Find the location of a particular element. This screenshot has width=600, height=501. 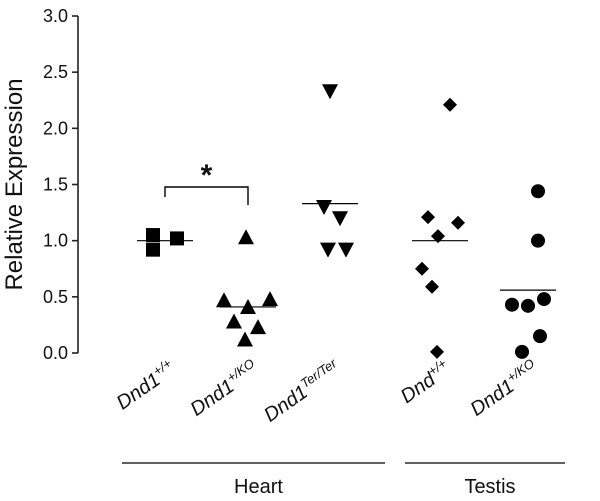

group-label: Dnd1Ter/Ter is located at coordinates (301, 390).